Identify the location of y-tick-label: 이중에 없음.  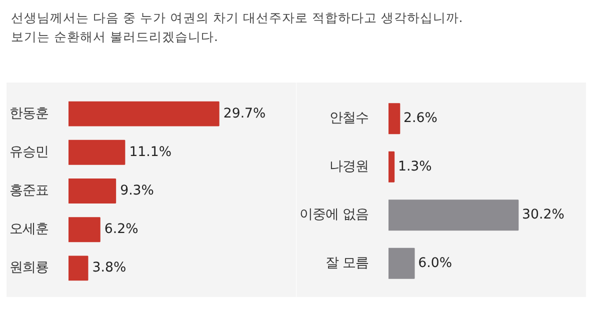
(334, 215).